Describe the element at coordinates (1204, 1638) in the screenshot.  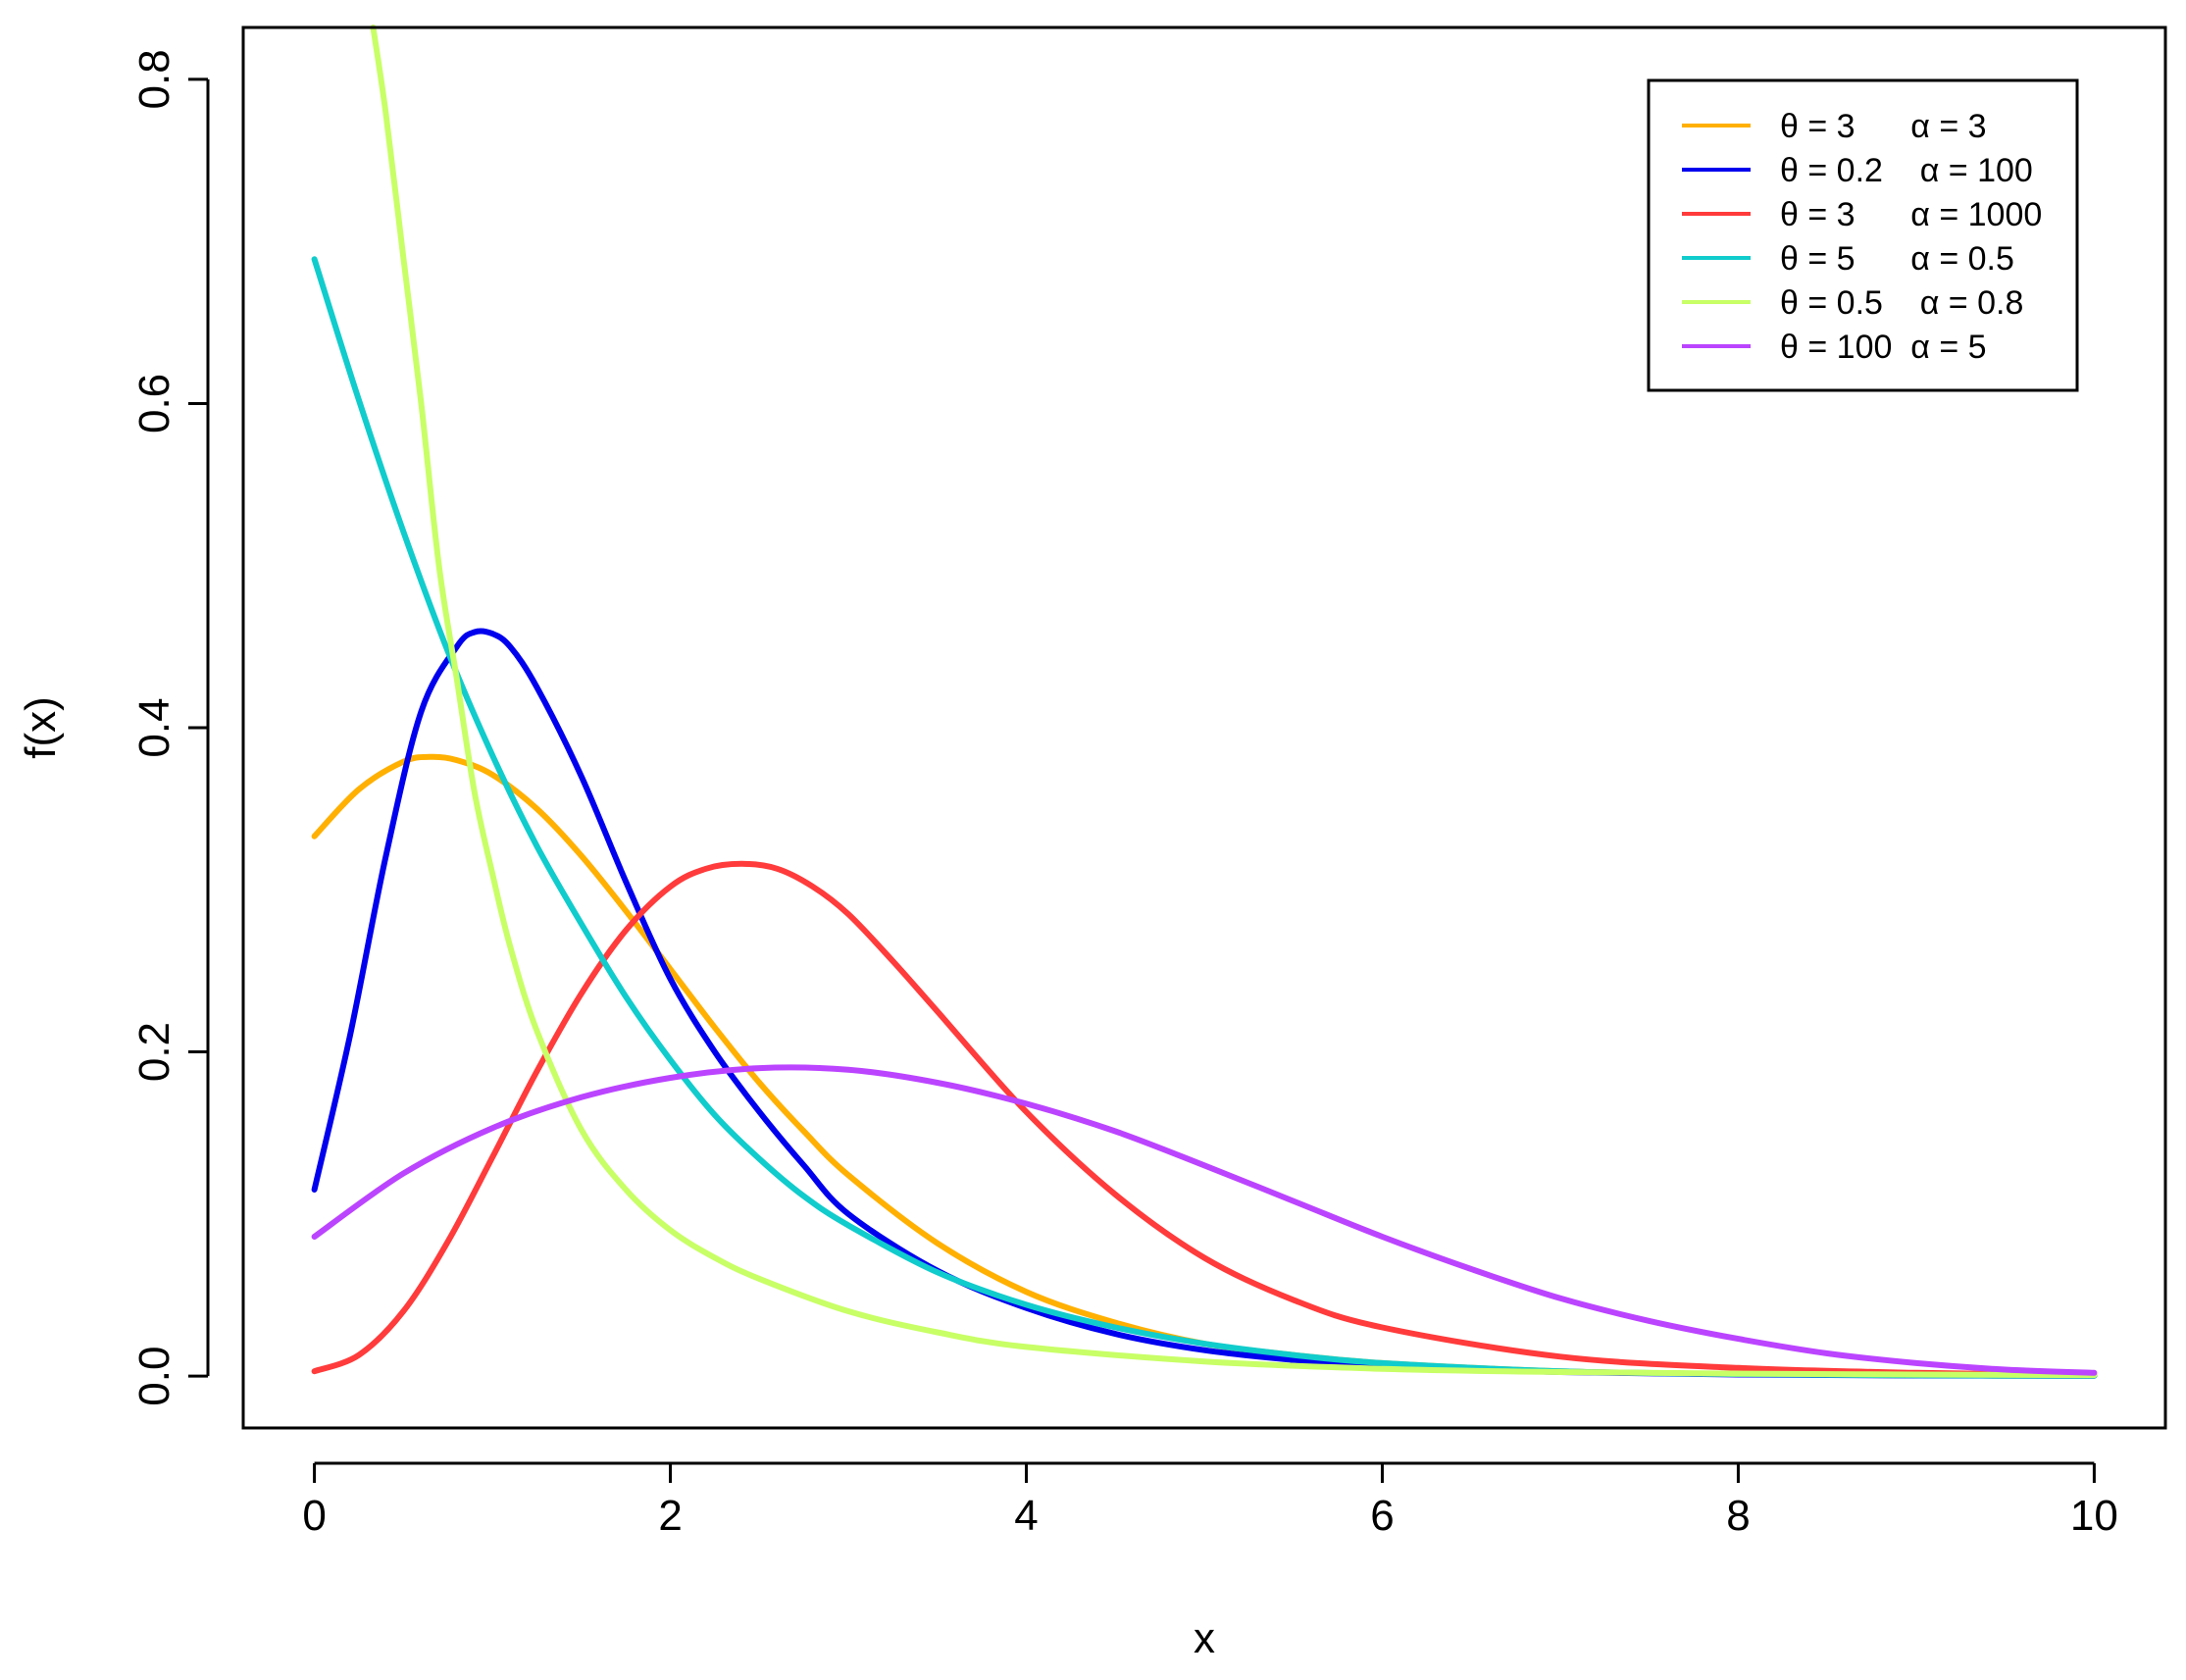
I see `x-axis-title: x` at that location.